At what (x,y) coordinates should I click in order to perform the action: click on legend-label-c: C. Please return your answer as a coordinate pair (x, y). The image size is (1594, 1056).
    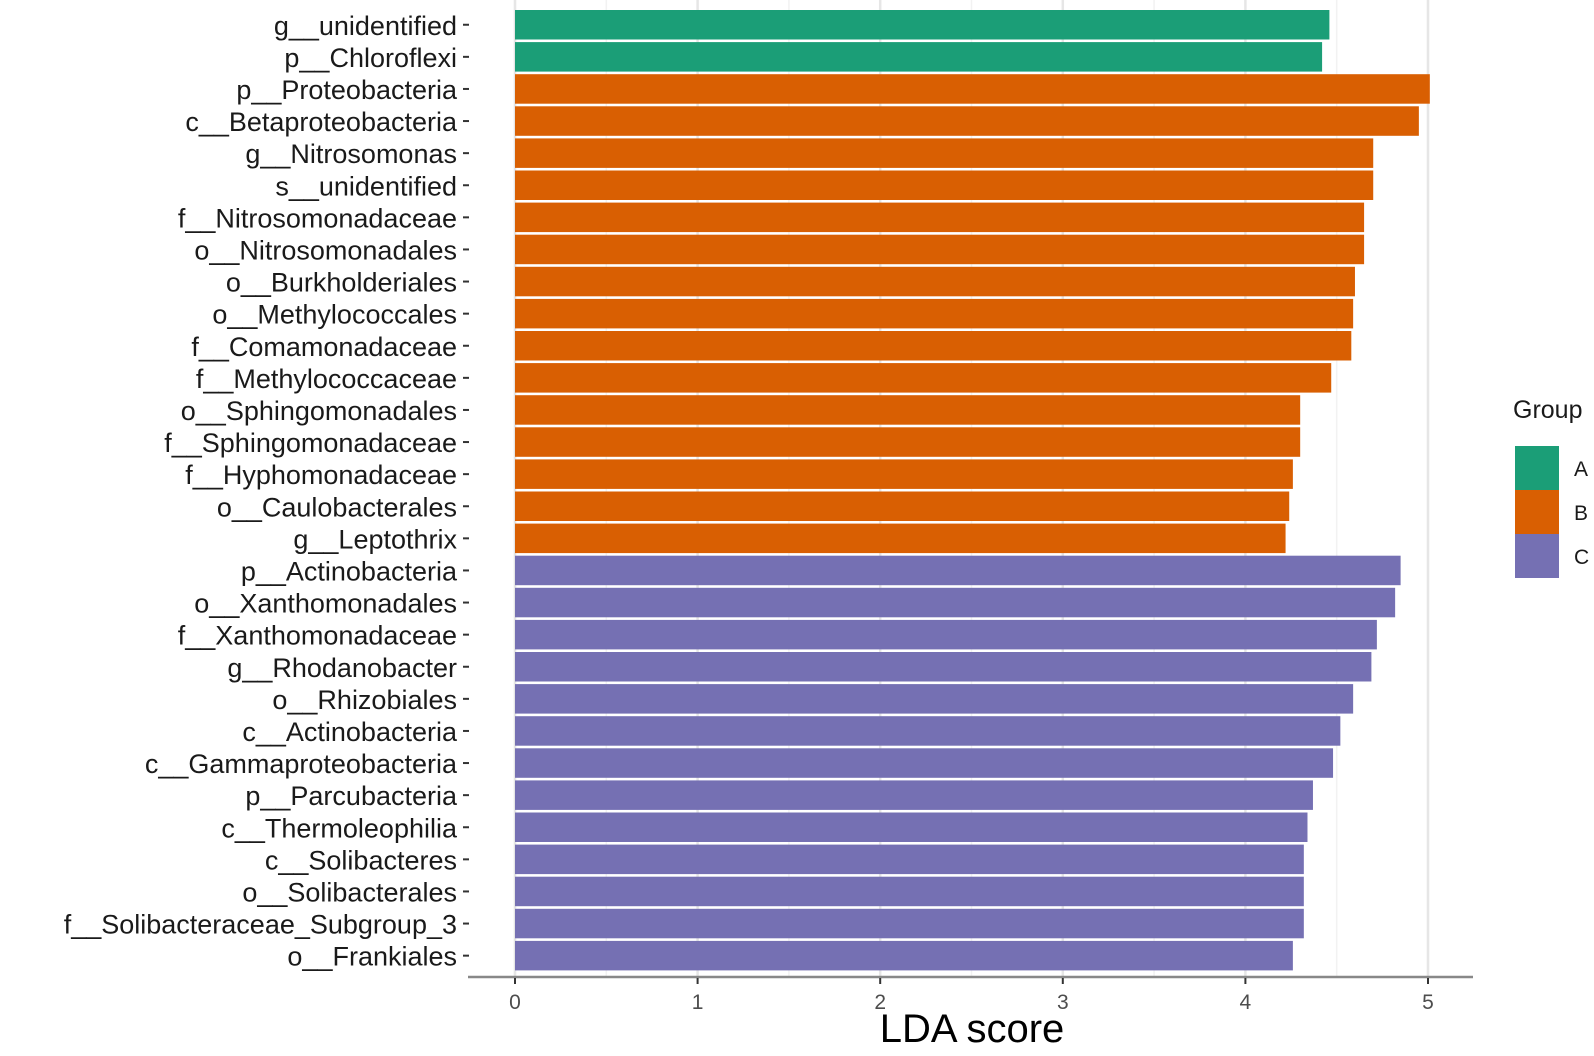
    Looking at the image, I should click on (1581, 557).